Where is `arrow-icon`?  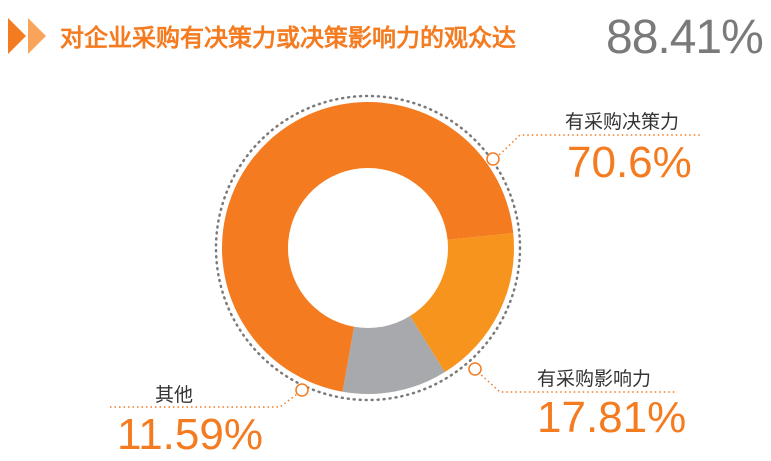 arrow-icon is located at coordinates (27, 36).